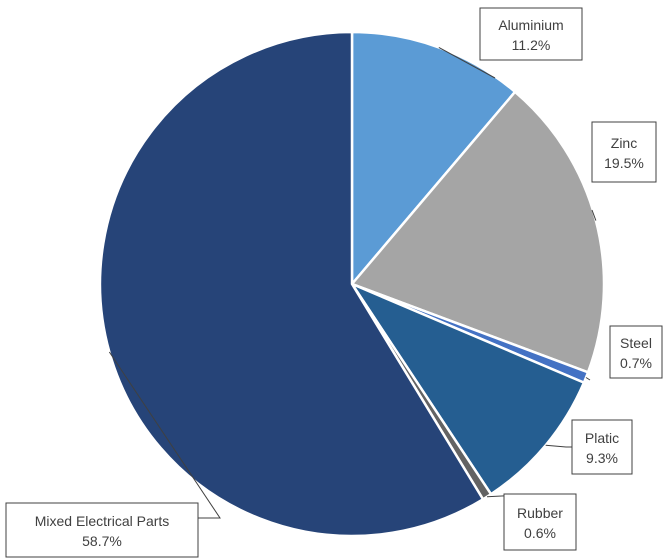  Describe the element at coordinates (594, 215) in the screenshot. I see `leader-line-zinc` at that location.